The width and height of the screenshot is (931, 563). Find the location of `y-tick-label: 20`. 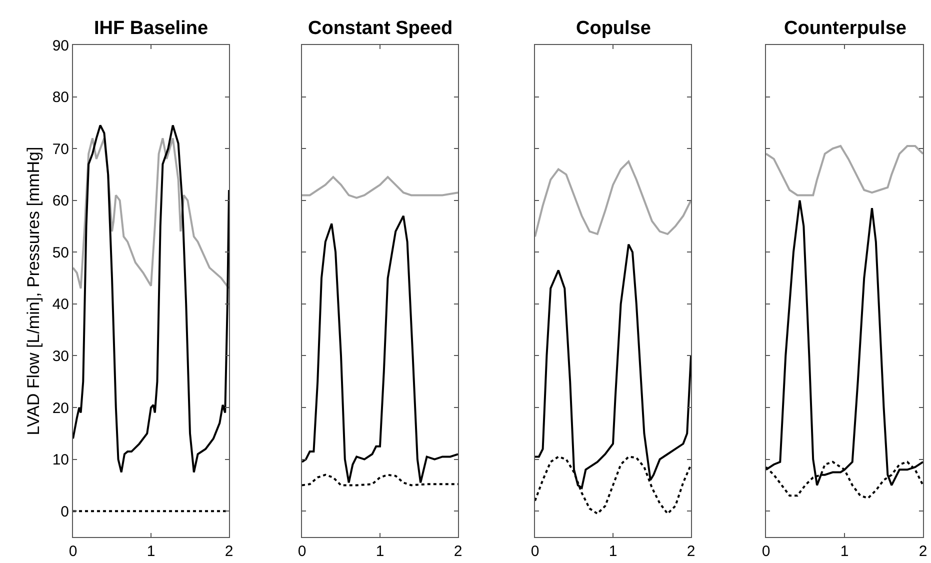

y-tick-label: 20 is located at coordinates (60, 408).